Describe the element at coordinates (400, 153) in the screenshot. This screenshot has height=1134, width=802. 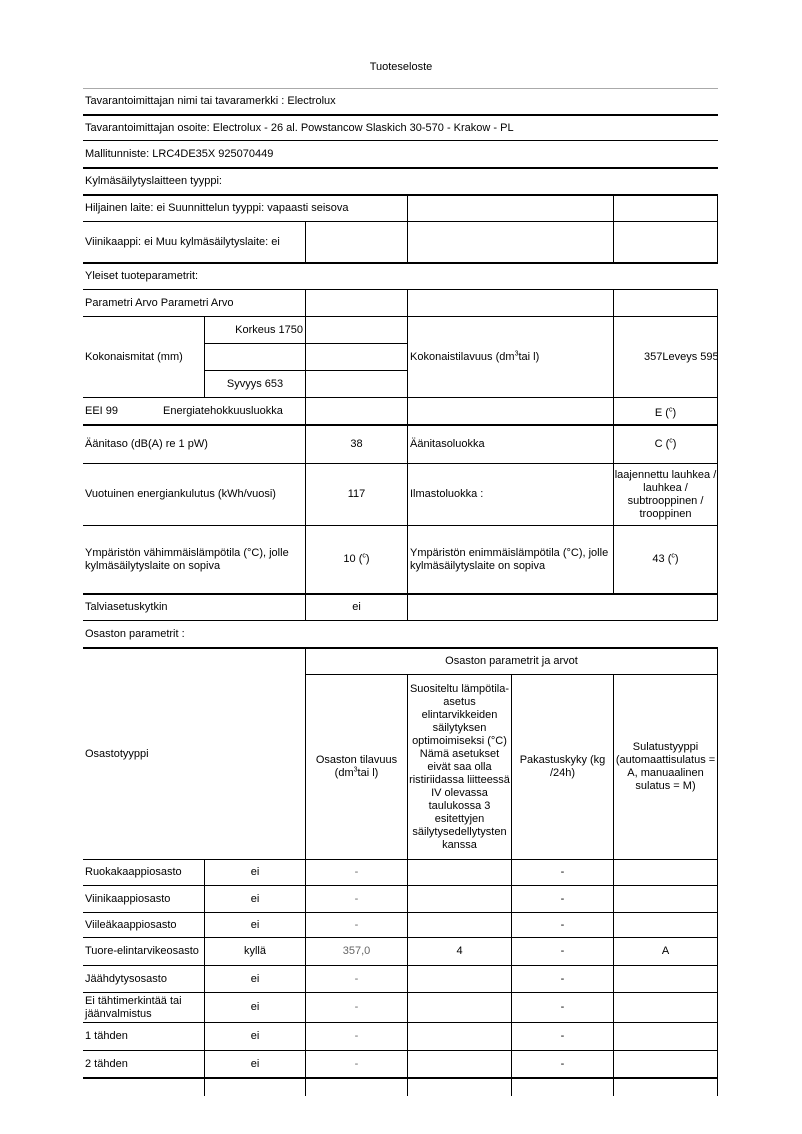
I see `model-row: Mallitunniste: LRC4DE35X 925070449` at that location.